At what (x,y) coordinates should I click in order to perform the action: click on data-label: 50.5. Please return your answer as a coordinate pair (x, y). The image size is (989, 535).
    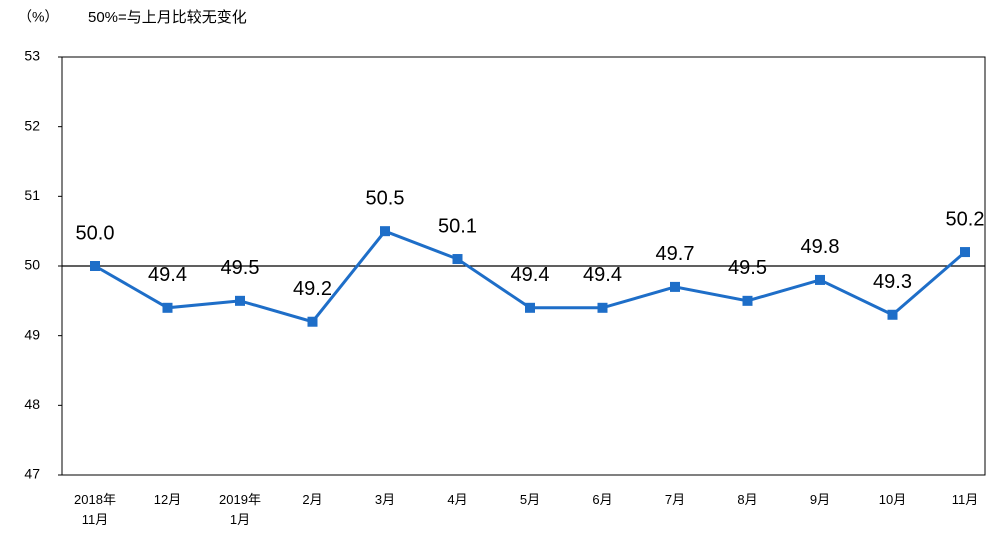
    Looking at the image, I should click on (385, 198).